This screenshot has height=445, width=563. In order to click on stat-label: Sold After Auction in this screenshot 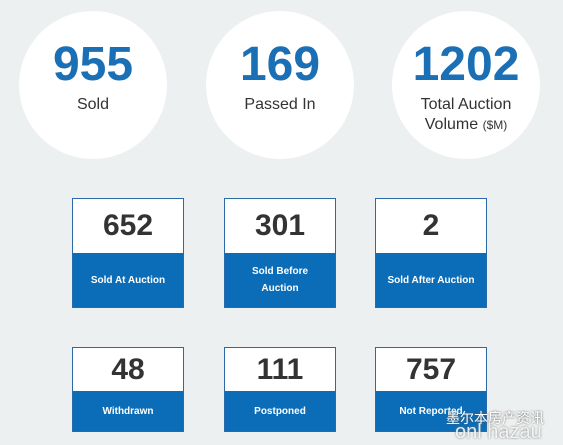, I will do `click(431, 280)`.